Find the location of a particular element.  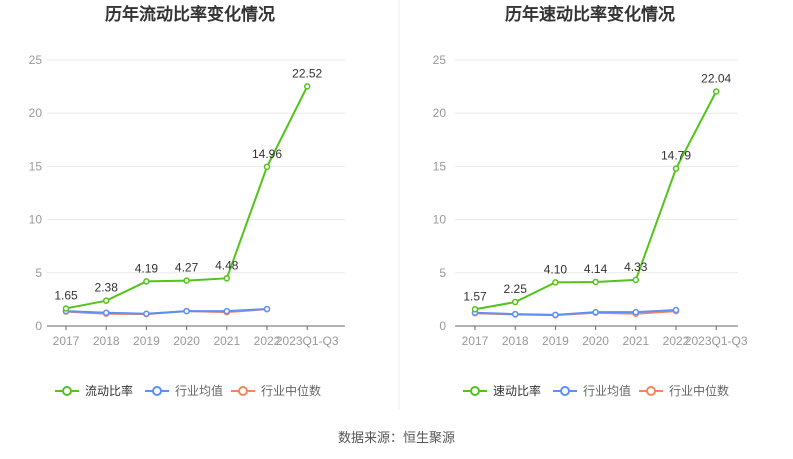

data-label: 4.27 is located at coordinates (187, 268).